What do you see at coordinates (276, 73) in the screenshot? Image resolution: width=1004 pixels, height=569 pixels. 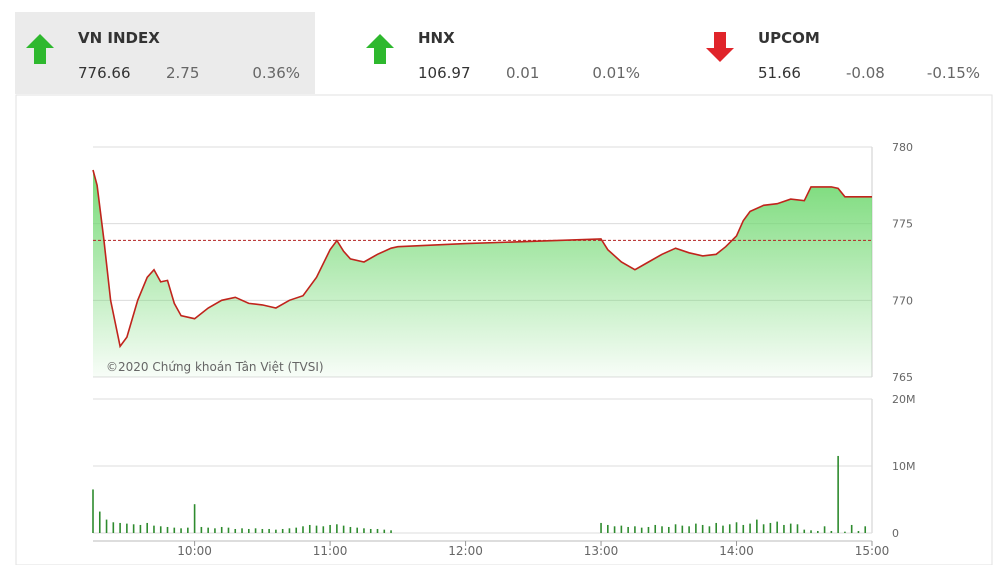 I see `index-percent: 0.36%` at bounding box center [276, 73].